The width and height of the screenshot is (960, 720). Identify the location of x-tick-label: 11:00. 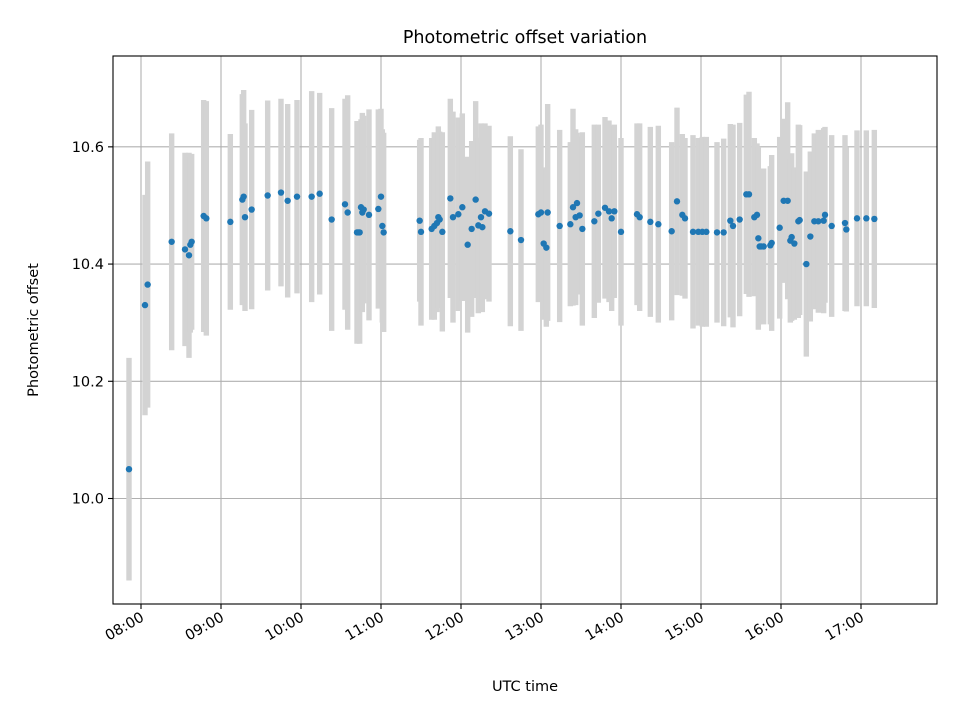
(365, 627).